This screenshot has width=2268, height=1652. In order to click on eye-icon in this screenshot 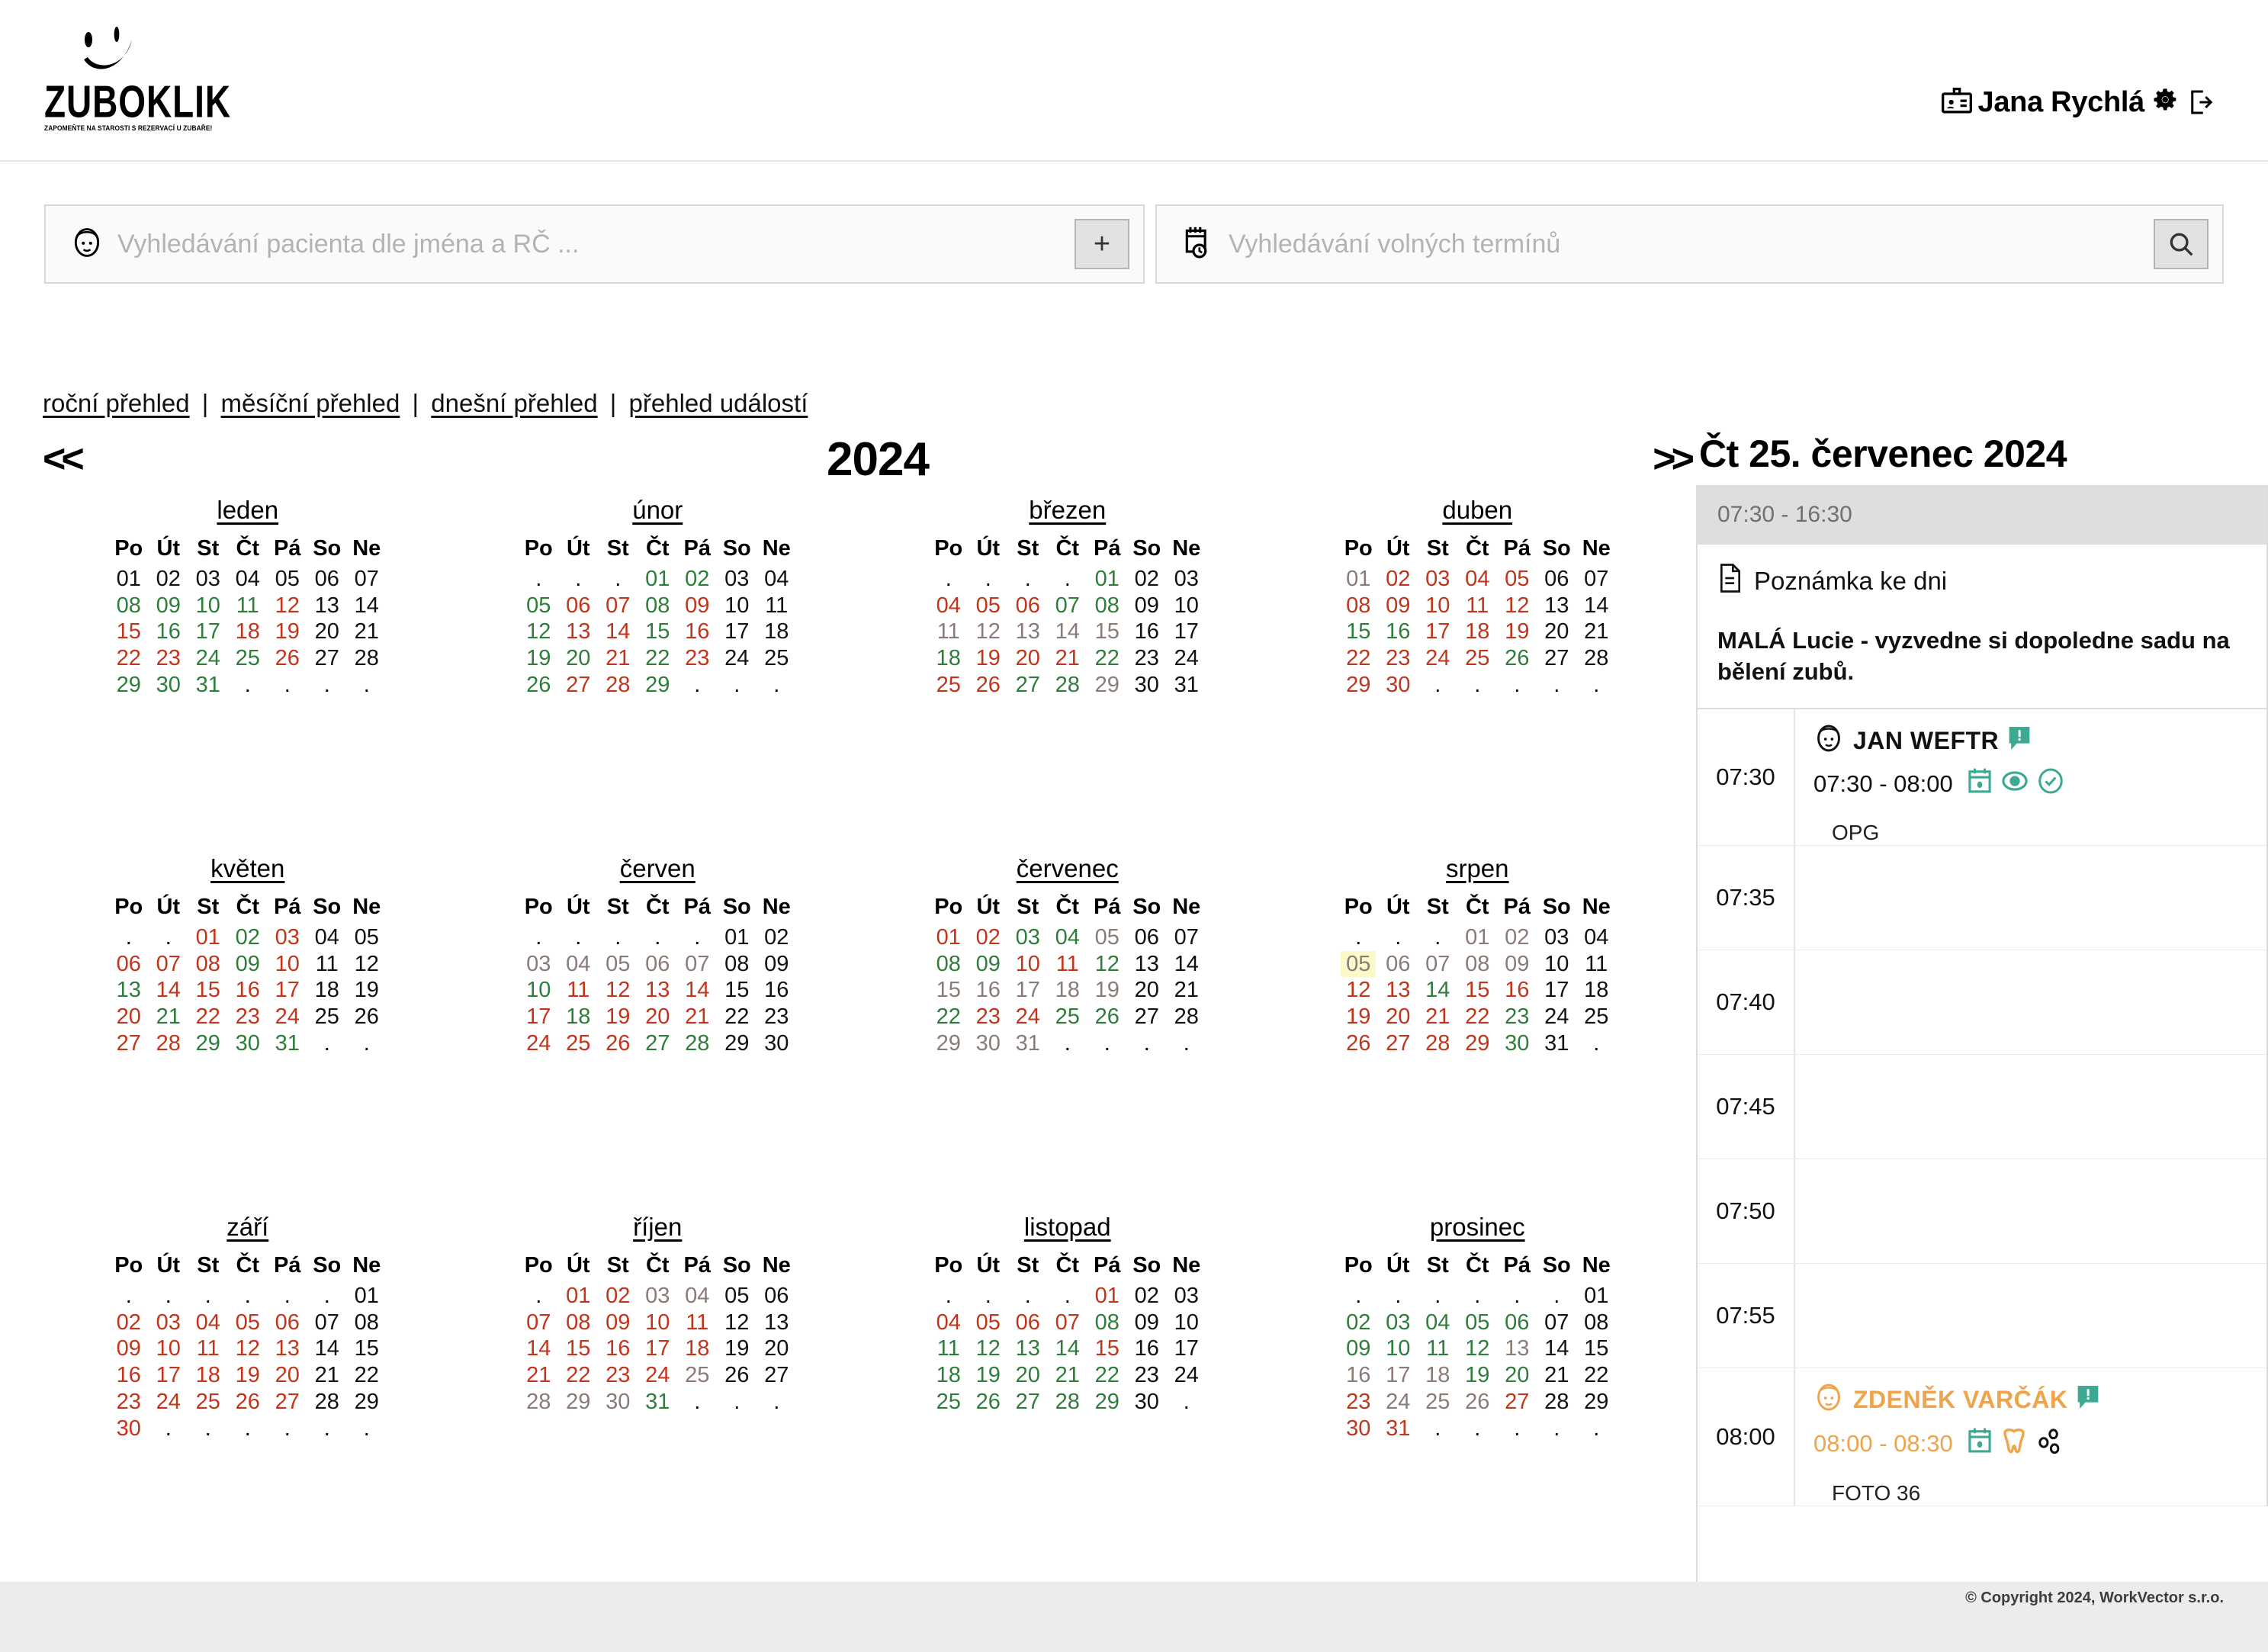, I will do `click(2014, 784)`.